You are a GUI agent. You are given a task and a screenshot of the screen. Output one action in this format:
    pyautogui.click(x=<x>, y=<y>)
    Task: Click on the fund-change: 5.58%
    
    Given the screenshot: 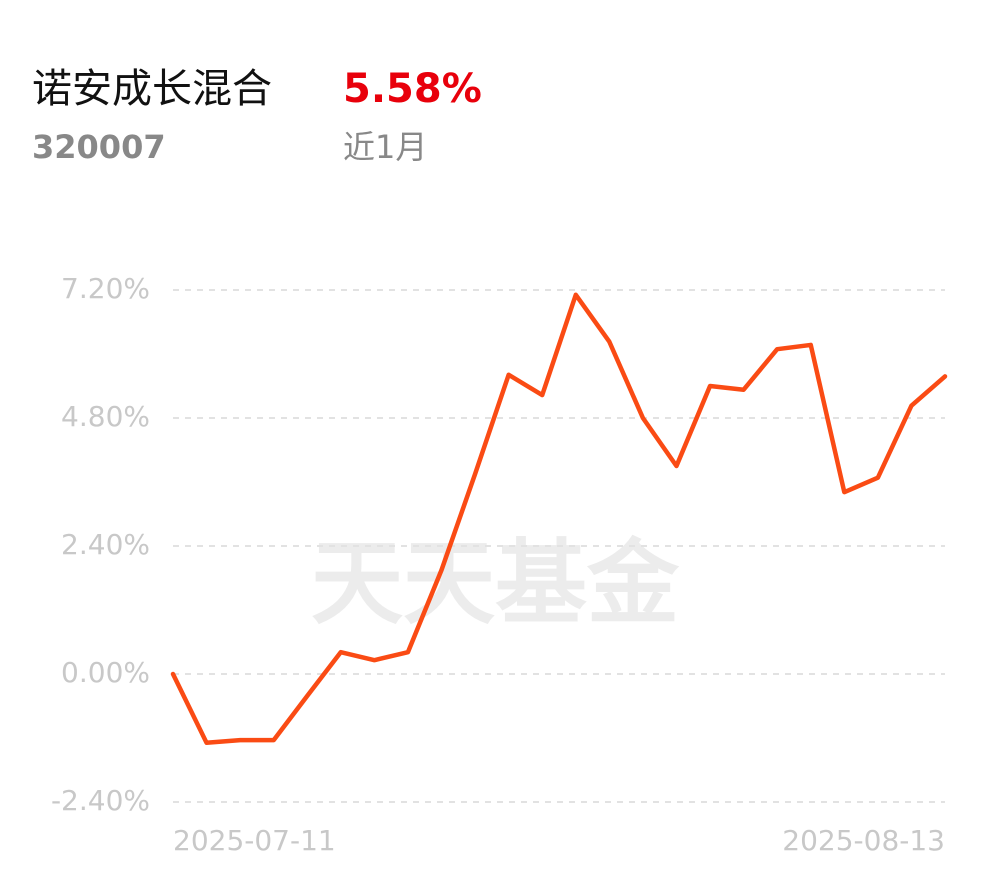 What is the action you would take?
    pyautogui.click(x=412, y=89)
    